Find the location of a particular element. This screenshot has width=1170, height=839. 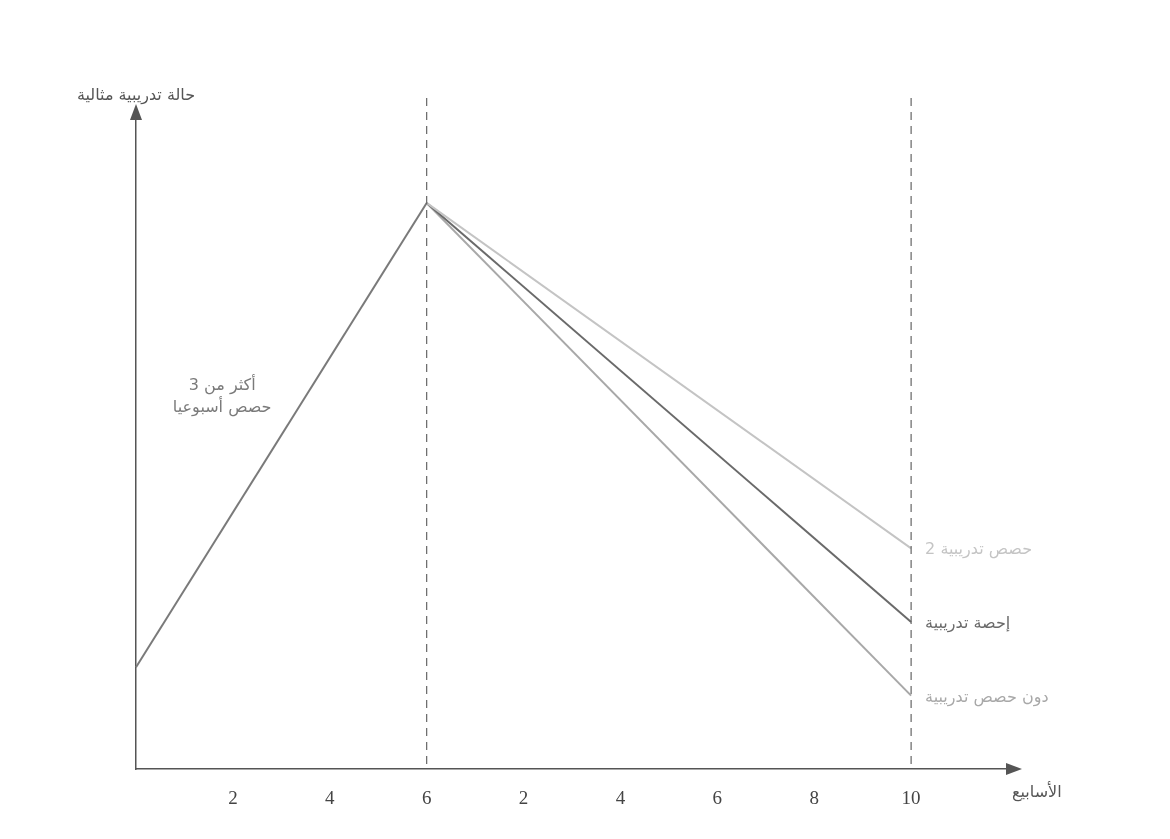

series-label: أكثر من 3 حصص أسبوعيا is located at coordinates (222, 395).